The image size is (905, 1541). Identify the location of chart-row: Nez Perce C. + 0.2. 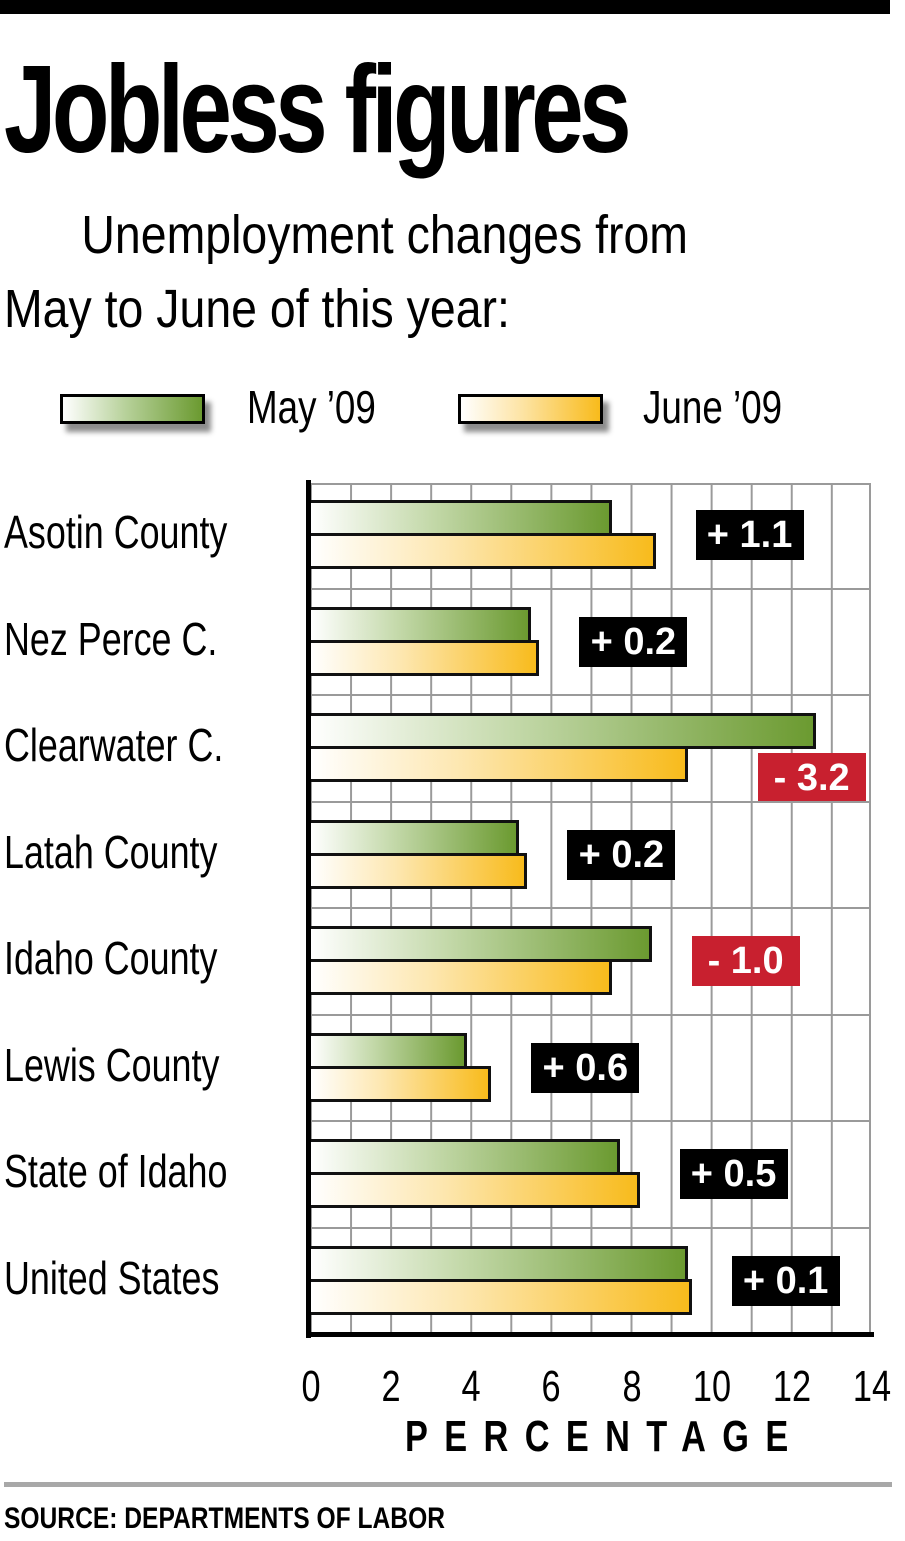
(452, 643).